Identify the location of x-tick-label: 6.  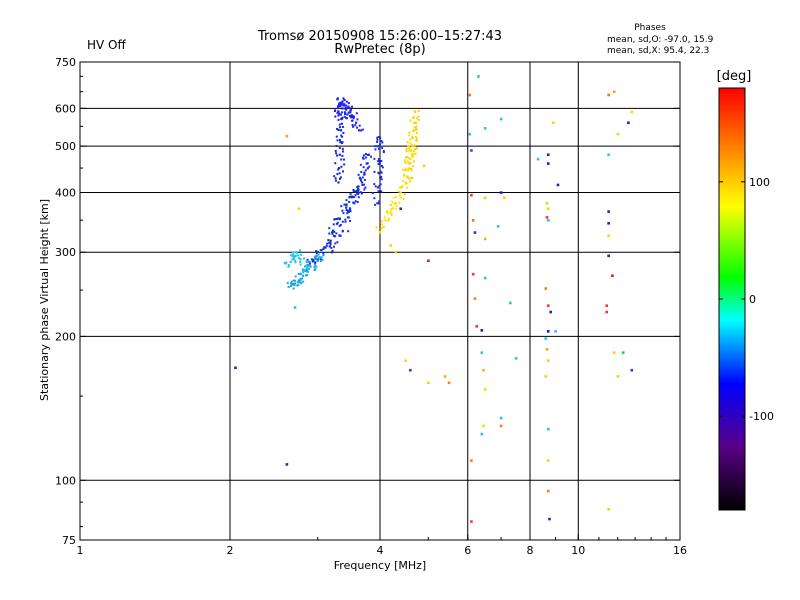
(467, 550).